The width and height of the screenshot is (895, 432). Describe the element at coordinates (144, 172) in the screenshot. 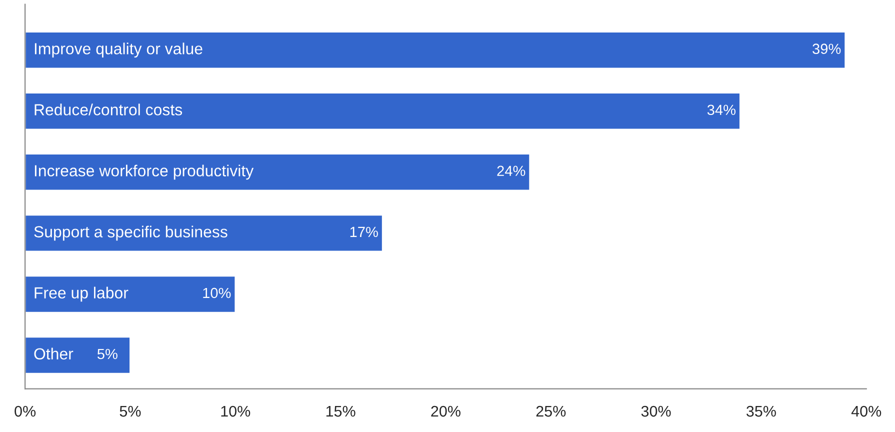

I see `y-tick-label: Increase workforce productivity` at that location.